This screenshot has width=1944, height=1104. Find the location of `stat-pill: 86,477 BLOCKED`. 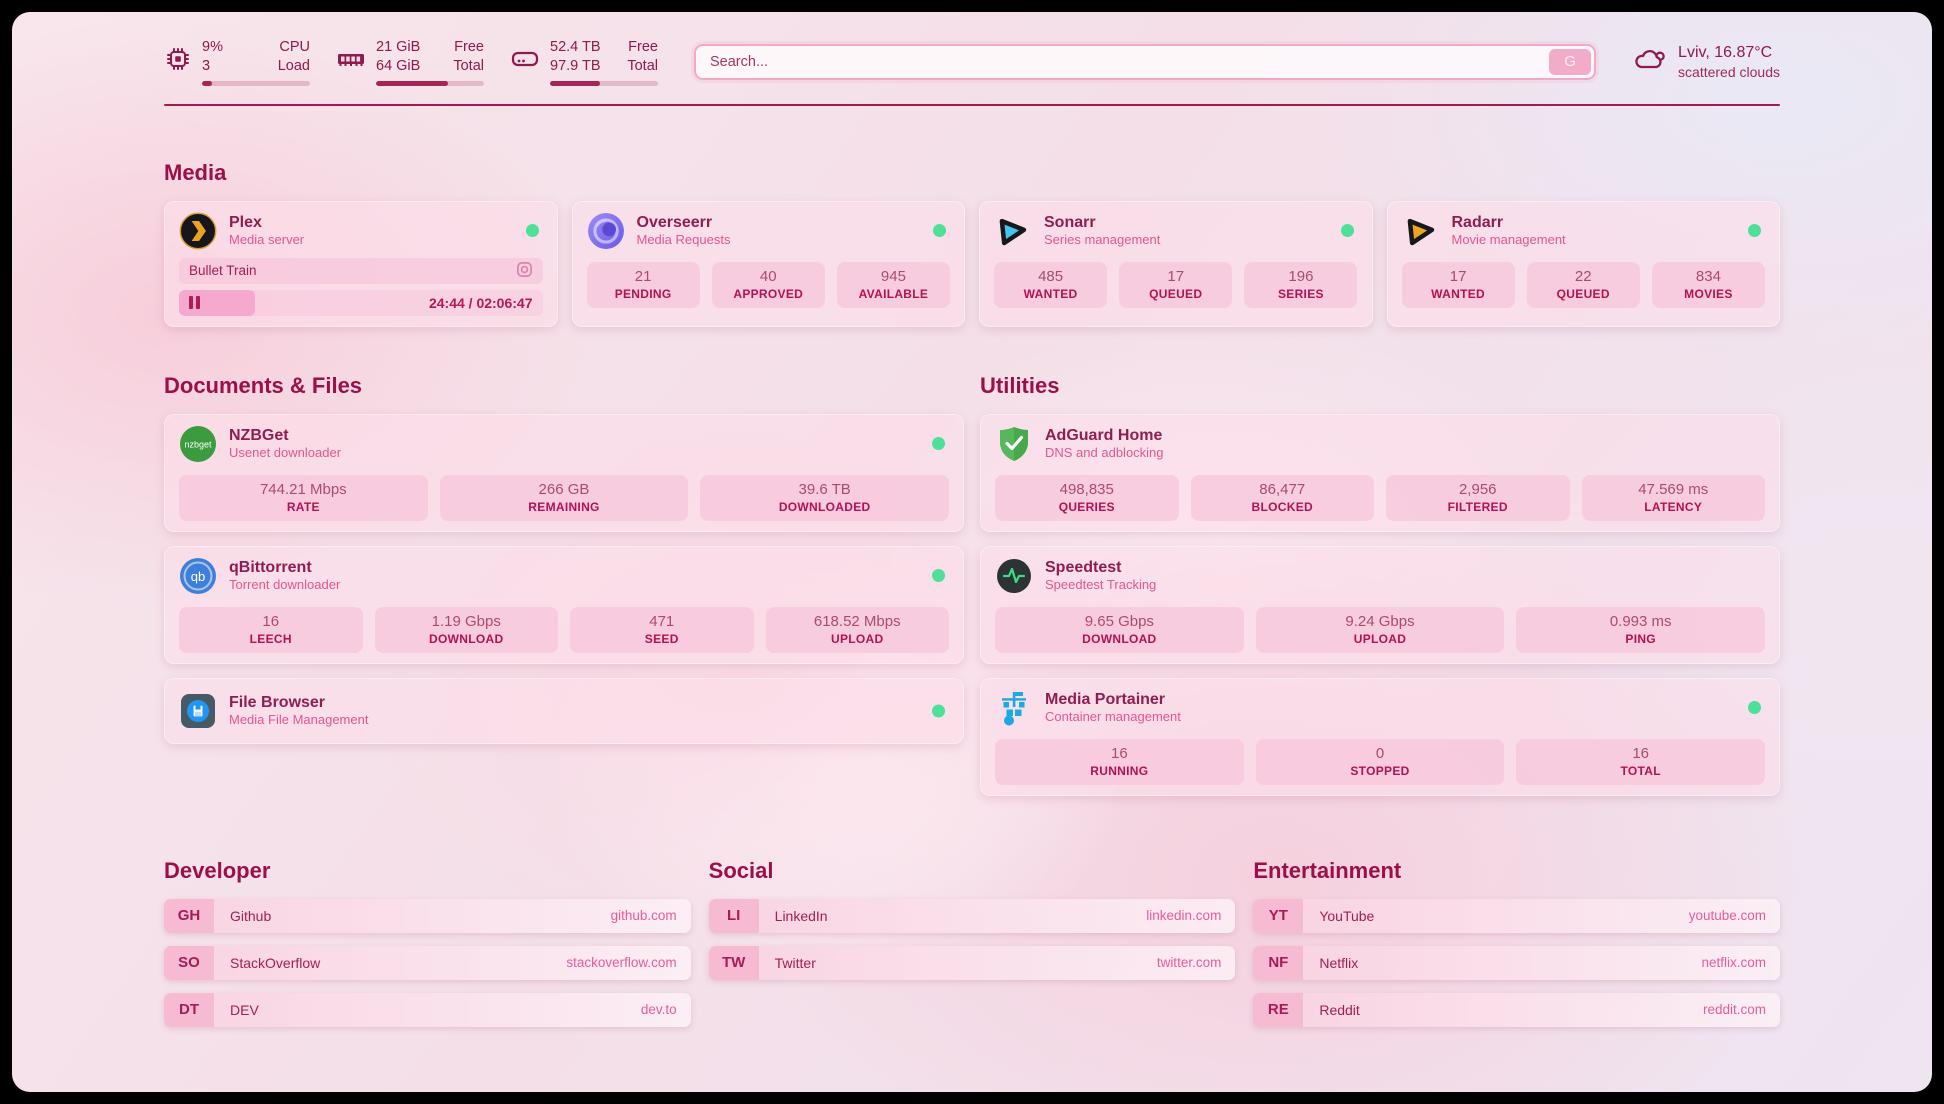

stat-pill: 86,477 BLOCKED is located at coordinates (1282, 497).